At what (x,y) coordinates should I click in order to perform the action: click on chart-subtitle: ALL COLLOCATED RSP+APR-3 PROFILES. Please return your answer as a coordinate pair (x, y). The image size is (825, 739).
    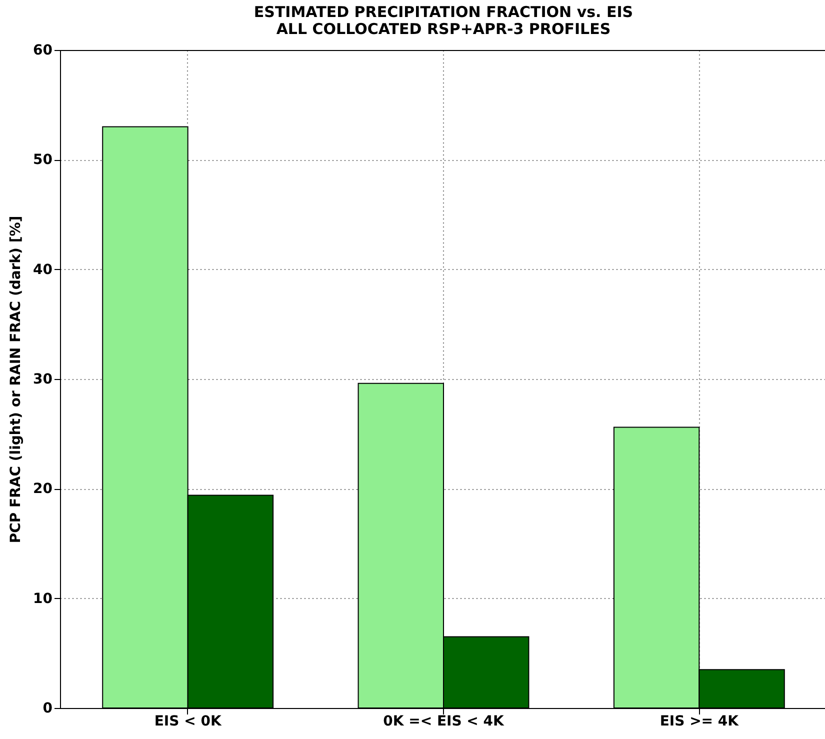
    Looking at the image, I should click on (443, 29).